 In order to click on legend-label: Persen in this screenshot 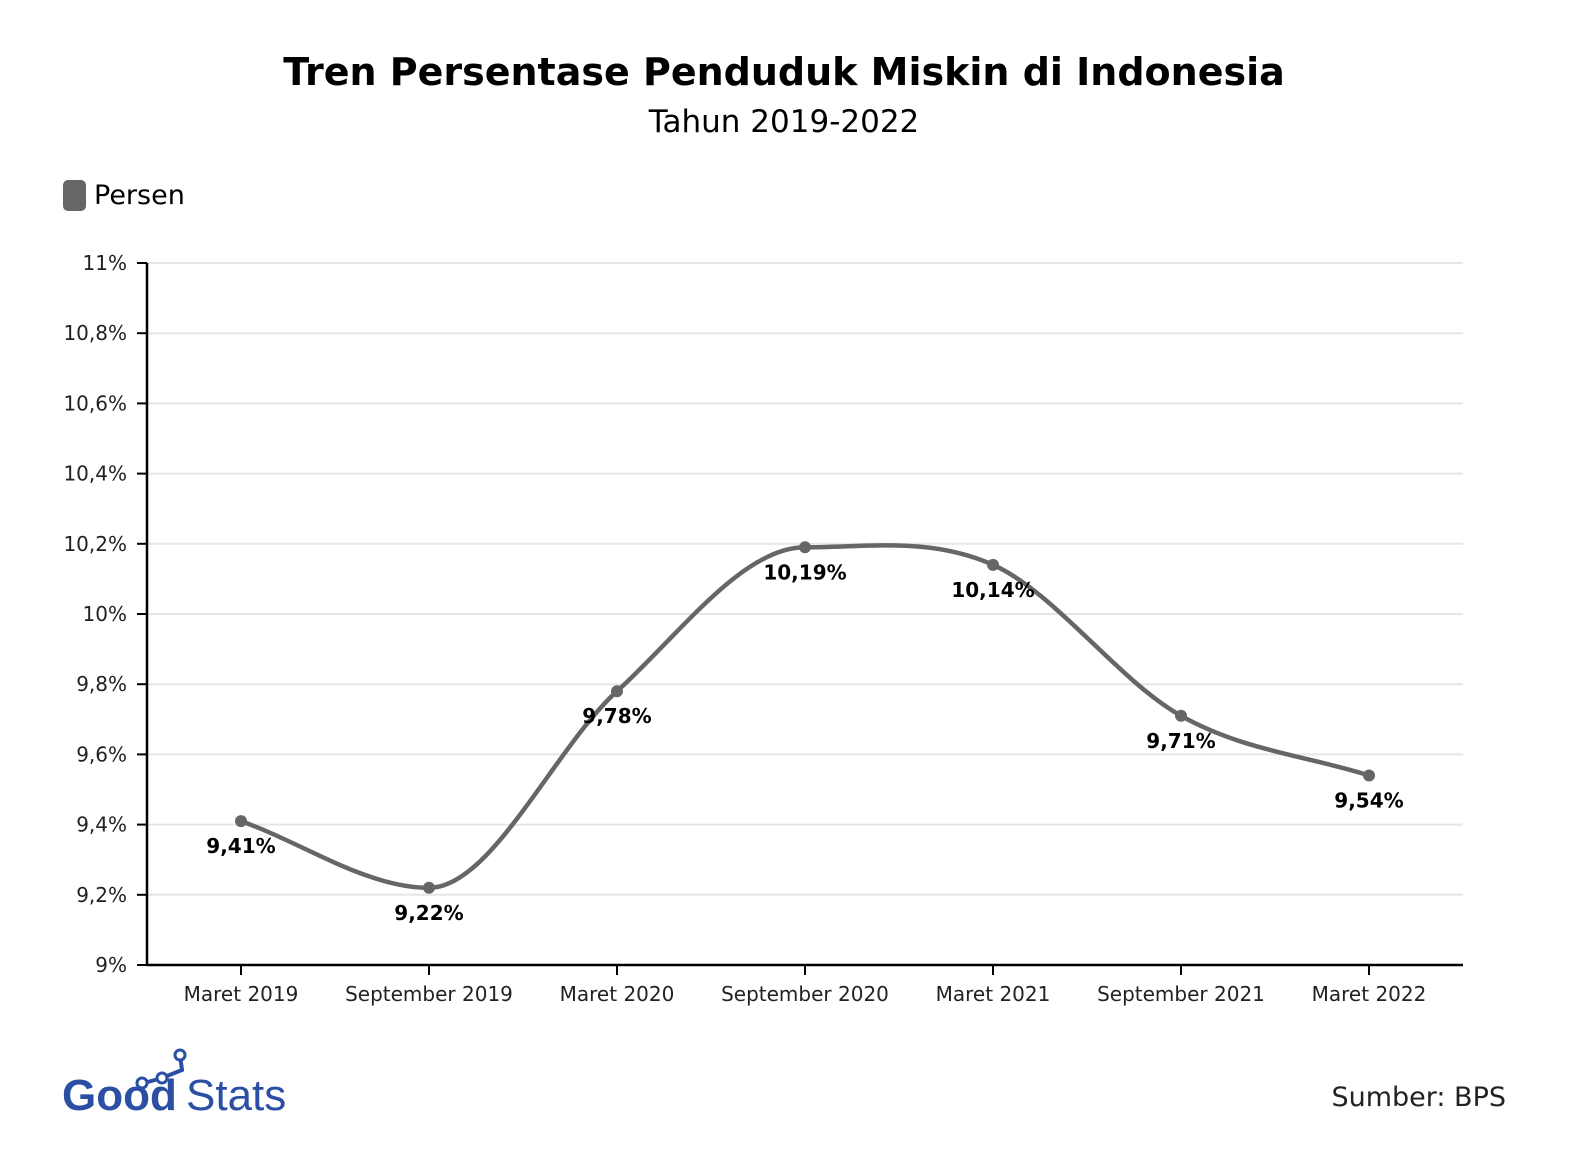, I will do `click(139, 195)`.